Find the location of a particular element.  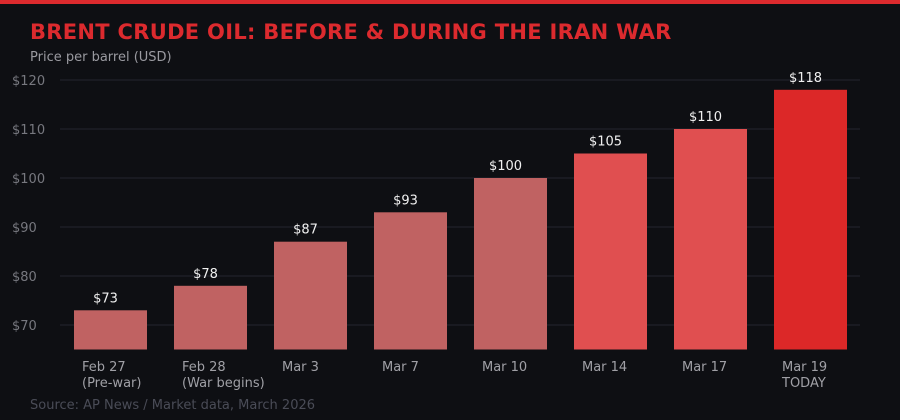

data-label: $105 is located at coordinates (605, 142).